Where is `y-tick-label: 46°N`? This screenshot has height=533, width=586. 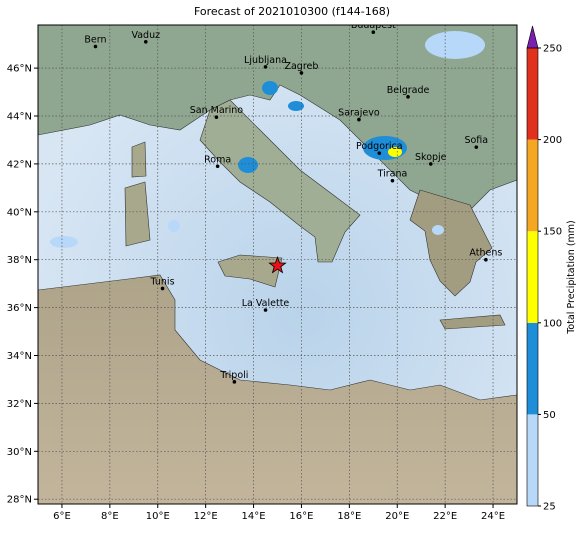
y-tick-label: 46°N is located at coordinates (19, 69).